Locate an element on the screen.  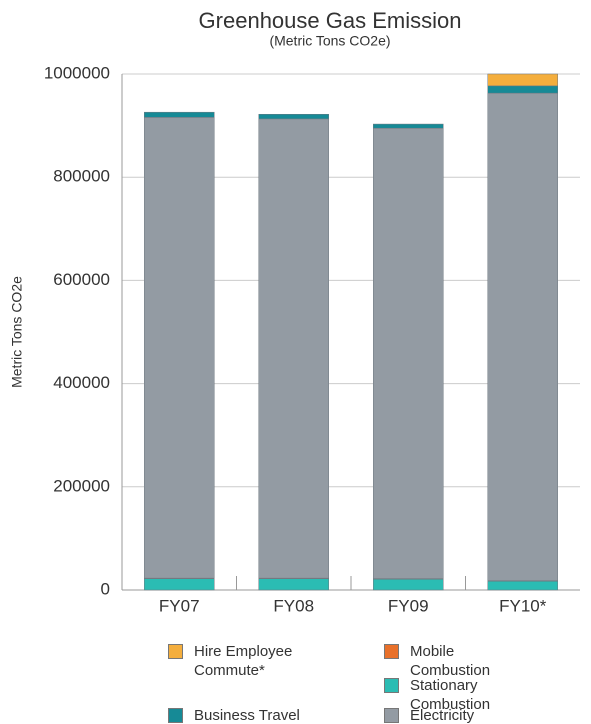
y-tick-label: 0 is located at coordinates (105, 588).